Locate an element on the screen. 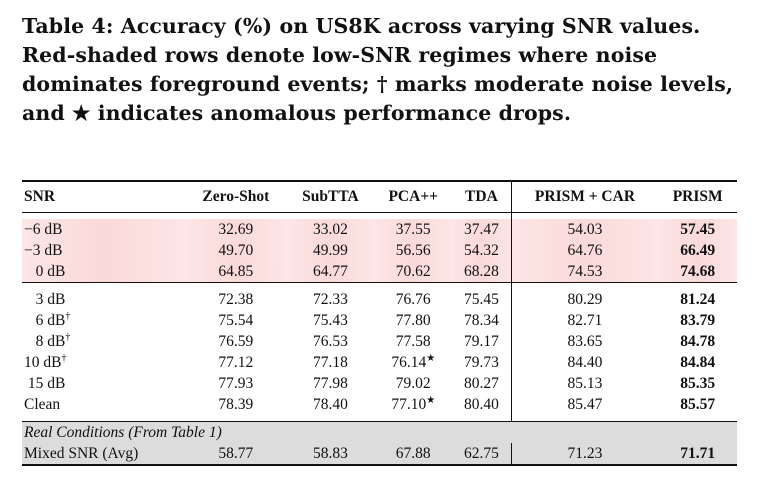 This screenshot has width=761, height=499. subtta-cell: 58.83 is located at coordinates (330, 454).